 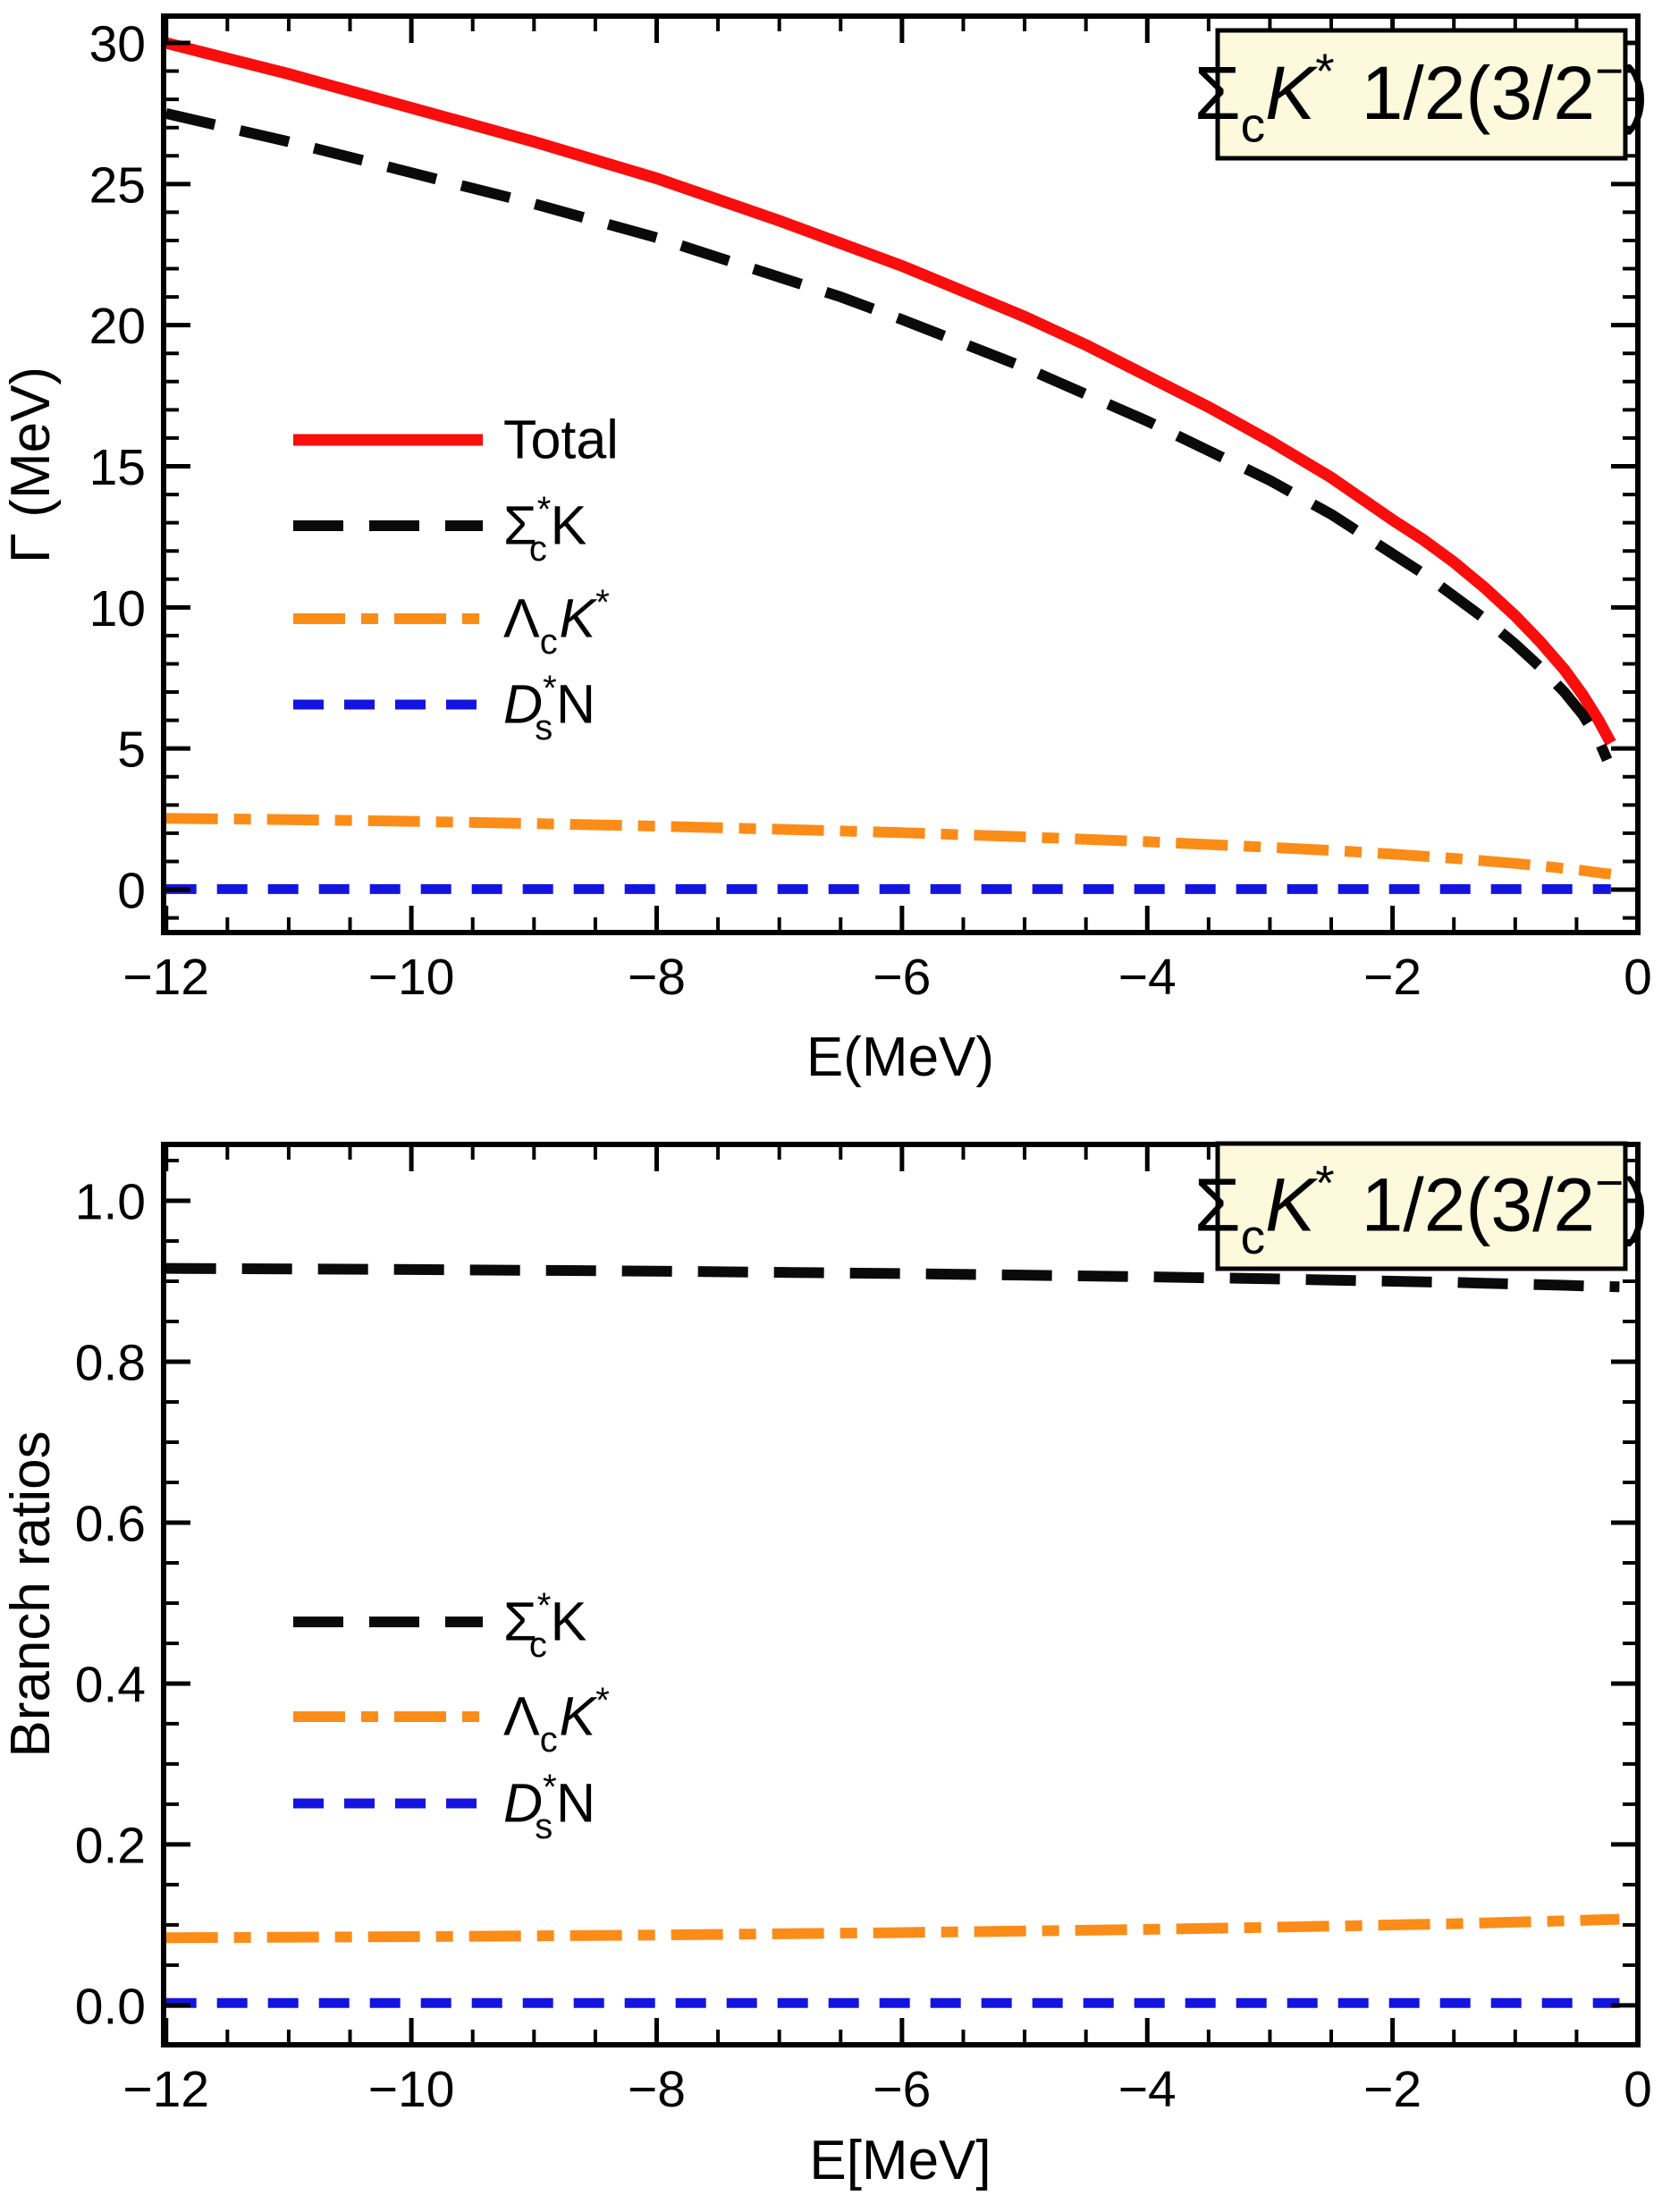 What do you see at coordinates (110, 2006) in the screenshot?
I see `y-tick-label: 0.0` at bounding box center [110, 2006].